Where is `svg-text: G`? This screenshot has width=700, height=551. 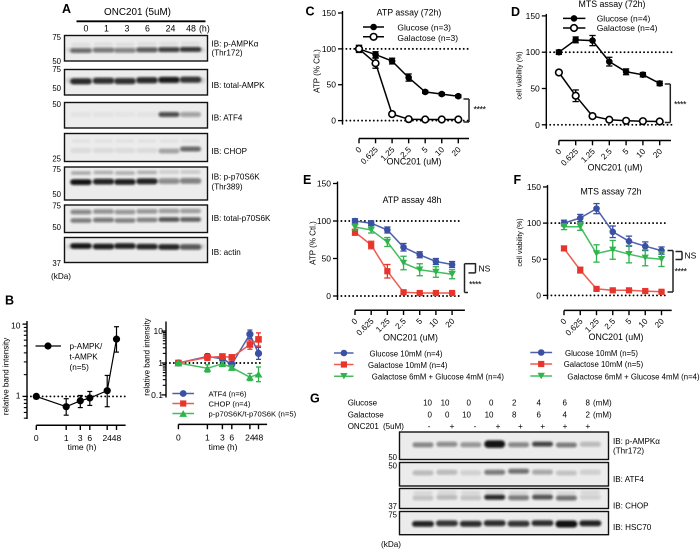
svg-text: G is located at coordinates (315, 399).